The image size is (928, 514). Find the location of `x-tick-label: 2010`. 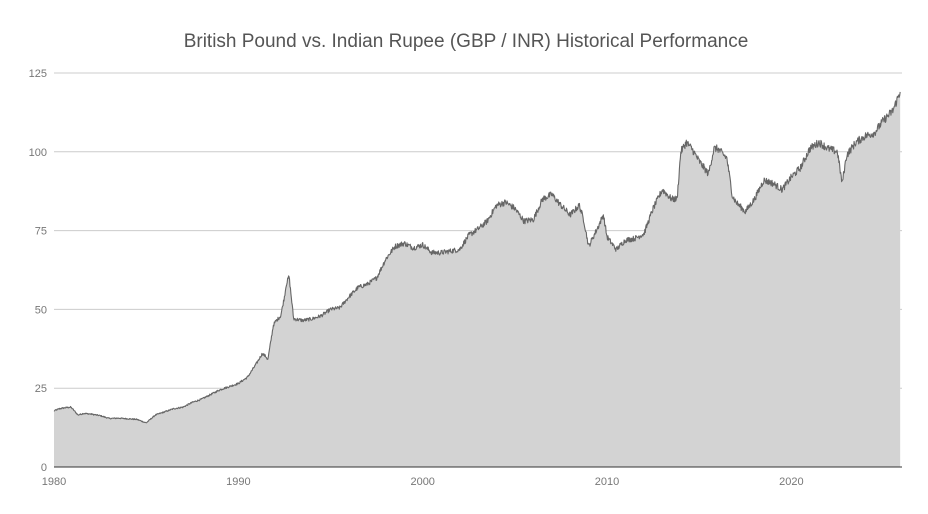

x-tick-label: 2010 is located at coordinates (607, 482).